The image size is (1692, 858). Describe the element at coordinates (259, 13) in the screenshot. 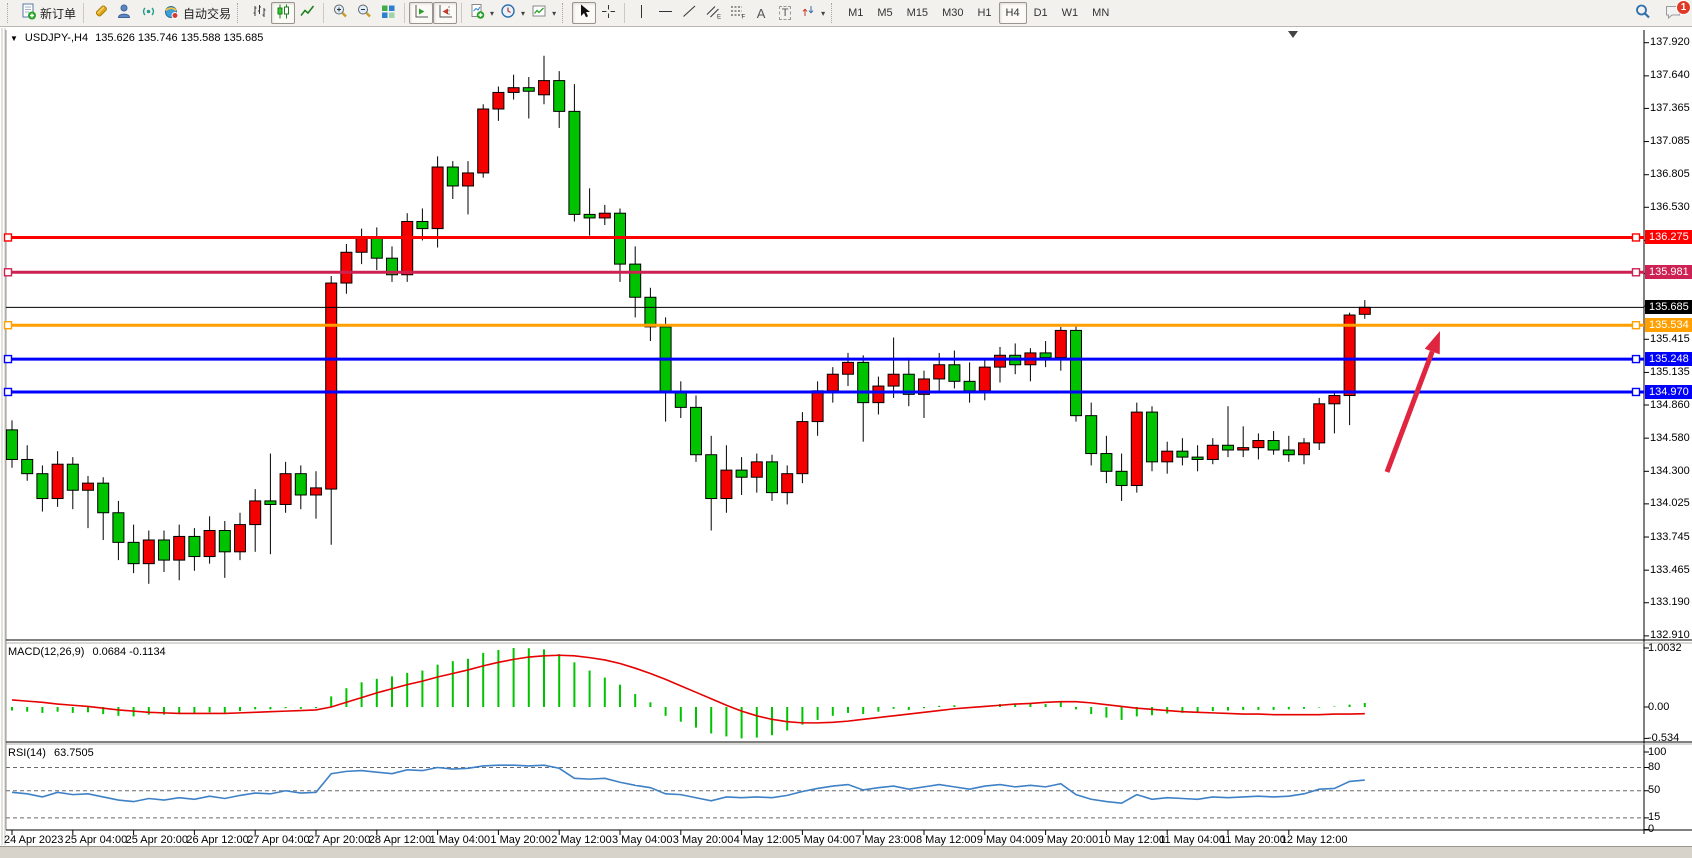

I see `bar-chart-button` at that location.